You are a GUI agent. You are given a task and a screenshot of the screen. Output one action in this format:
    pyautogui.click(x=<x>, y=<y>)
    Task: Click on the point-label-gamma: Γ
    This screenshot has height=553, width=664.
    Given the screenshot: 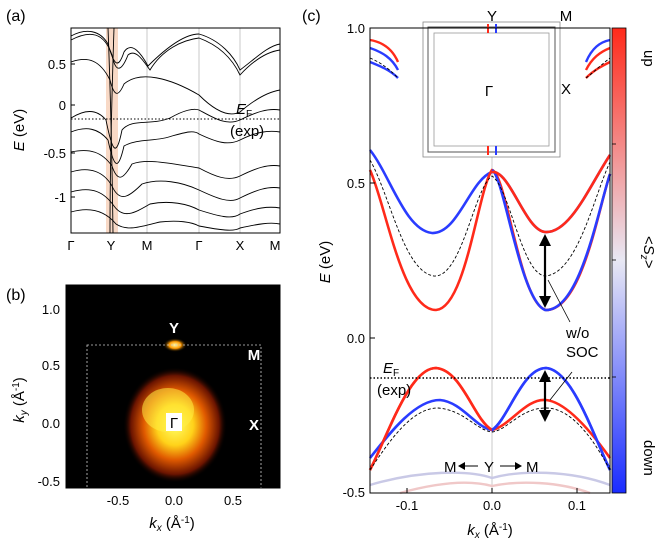 What is the action you would take?
    pyautogui.click(x=174, y=423)
    